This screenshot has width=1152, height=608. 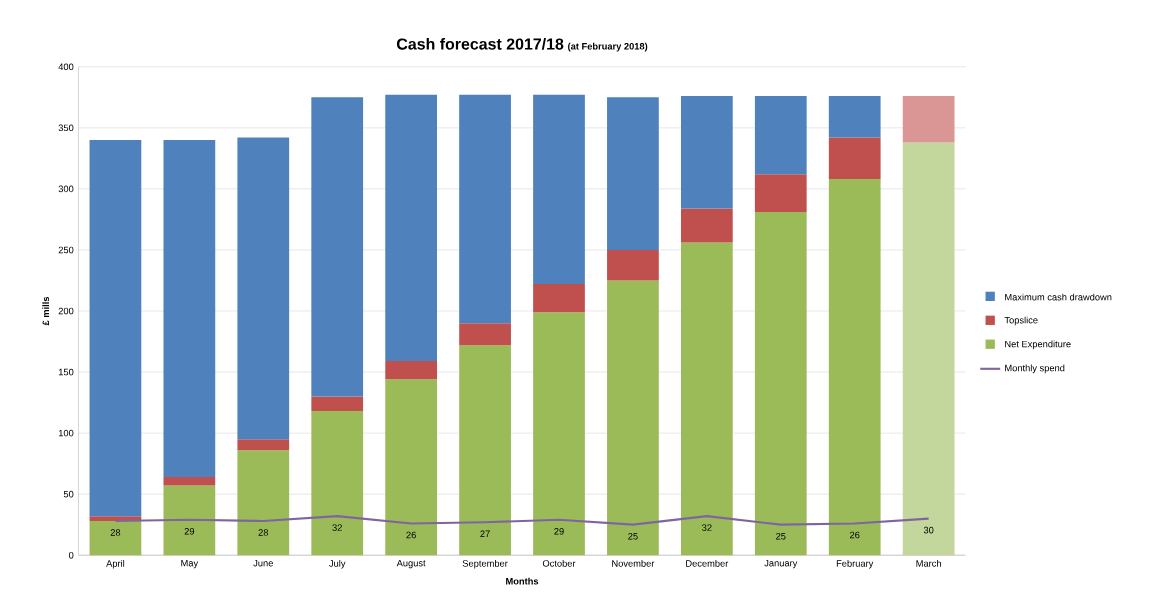 I want to click on line-series, so click(x=522, y=520).